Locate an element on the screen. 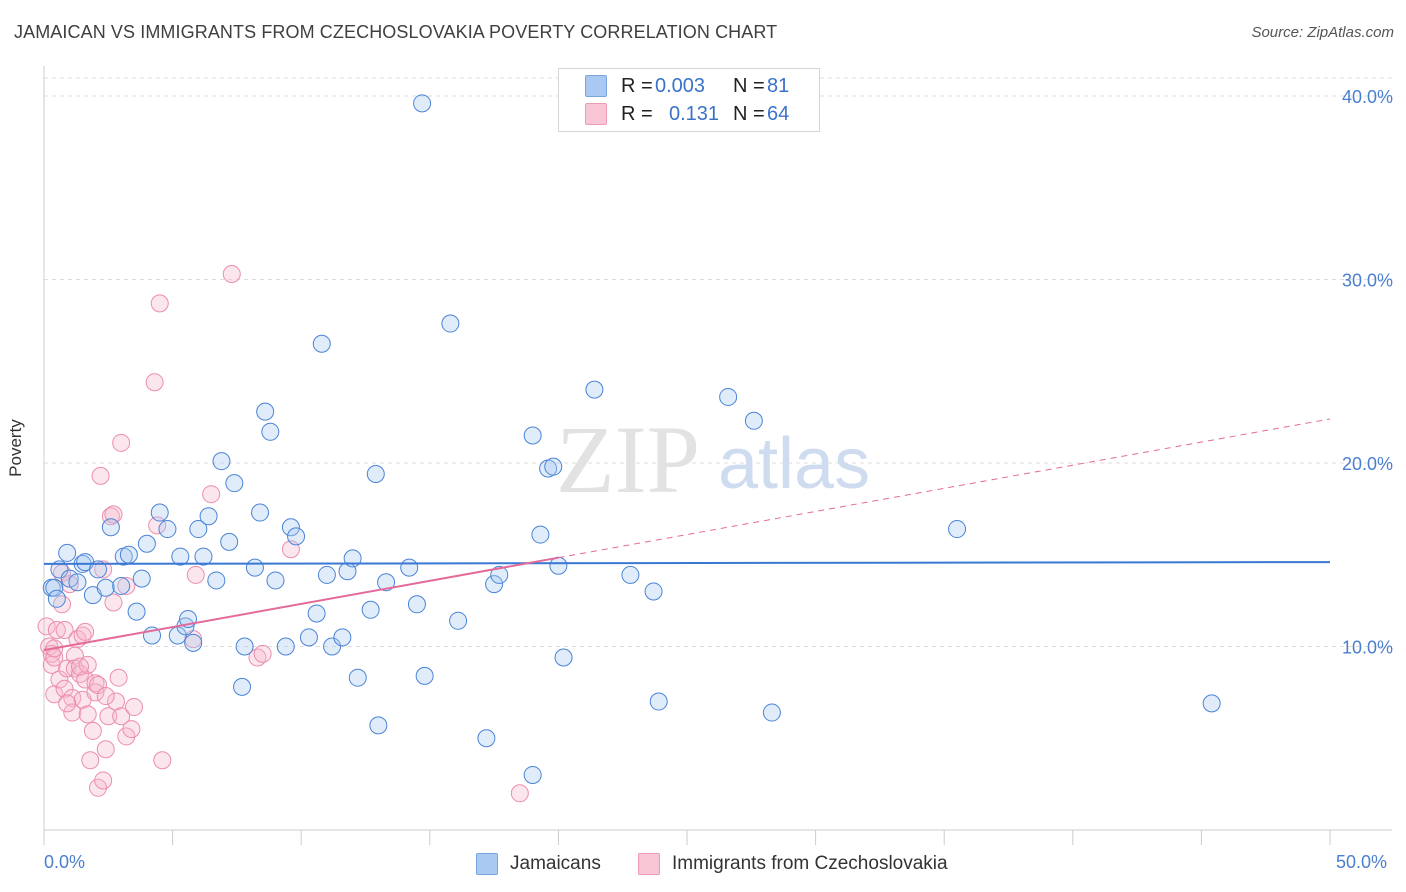 The width and height of the screenshot is (1406, 892). legend-swatch-blue is located at coordinates (596, 86).